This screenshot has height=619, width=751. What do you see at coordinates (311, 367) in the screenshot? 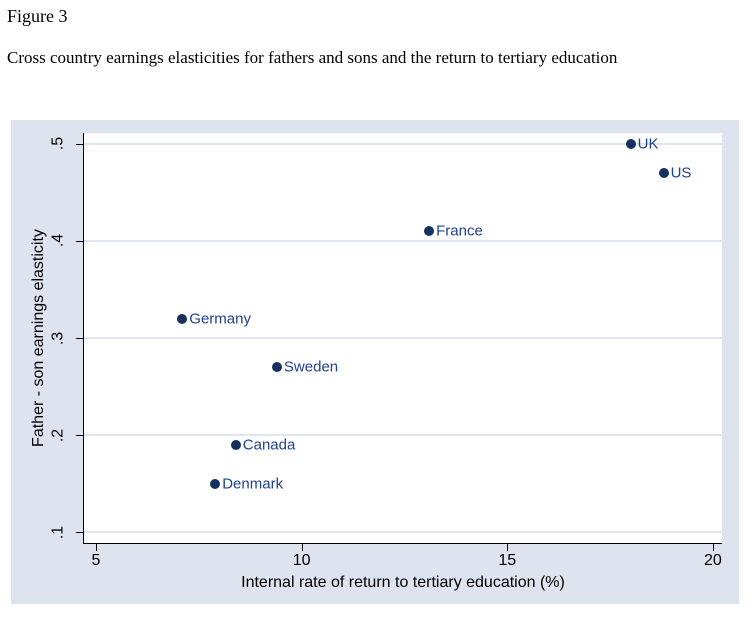
I see `data-point-label: Sweden` at bounding box center [311, 367].